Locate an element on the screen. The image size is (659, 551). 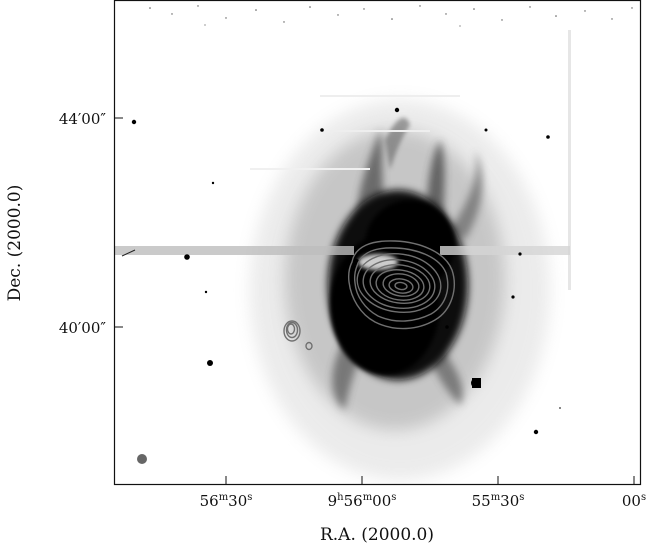
beam-ellipse is located at coordinates (142, 459).